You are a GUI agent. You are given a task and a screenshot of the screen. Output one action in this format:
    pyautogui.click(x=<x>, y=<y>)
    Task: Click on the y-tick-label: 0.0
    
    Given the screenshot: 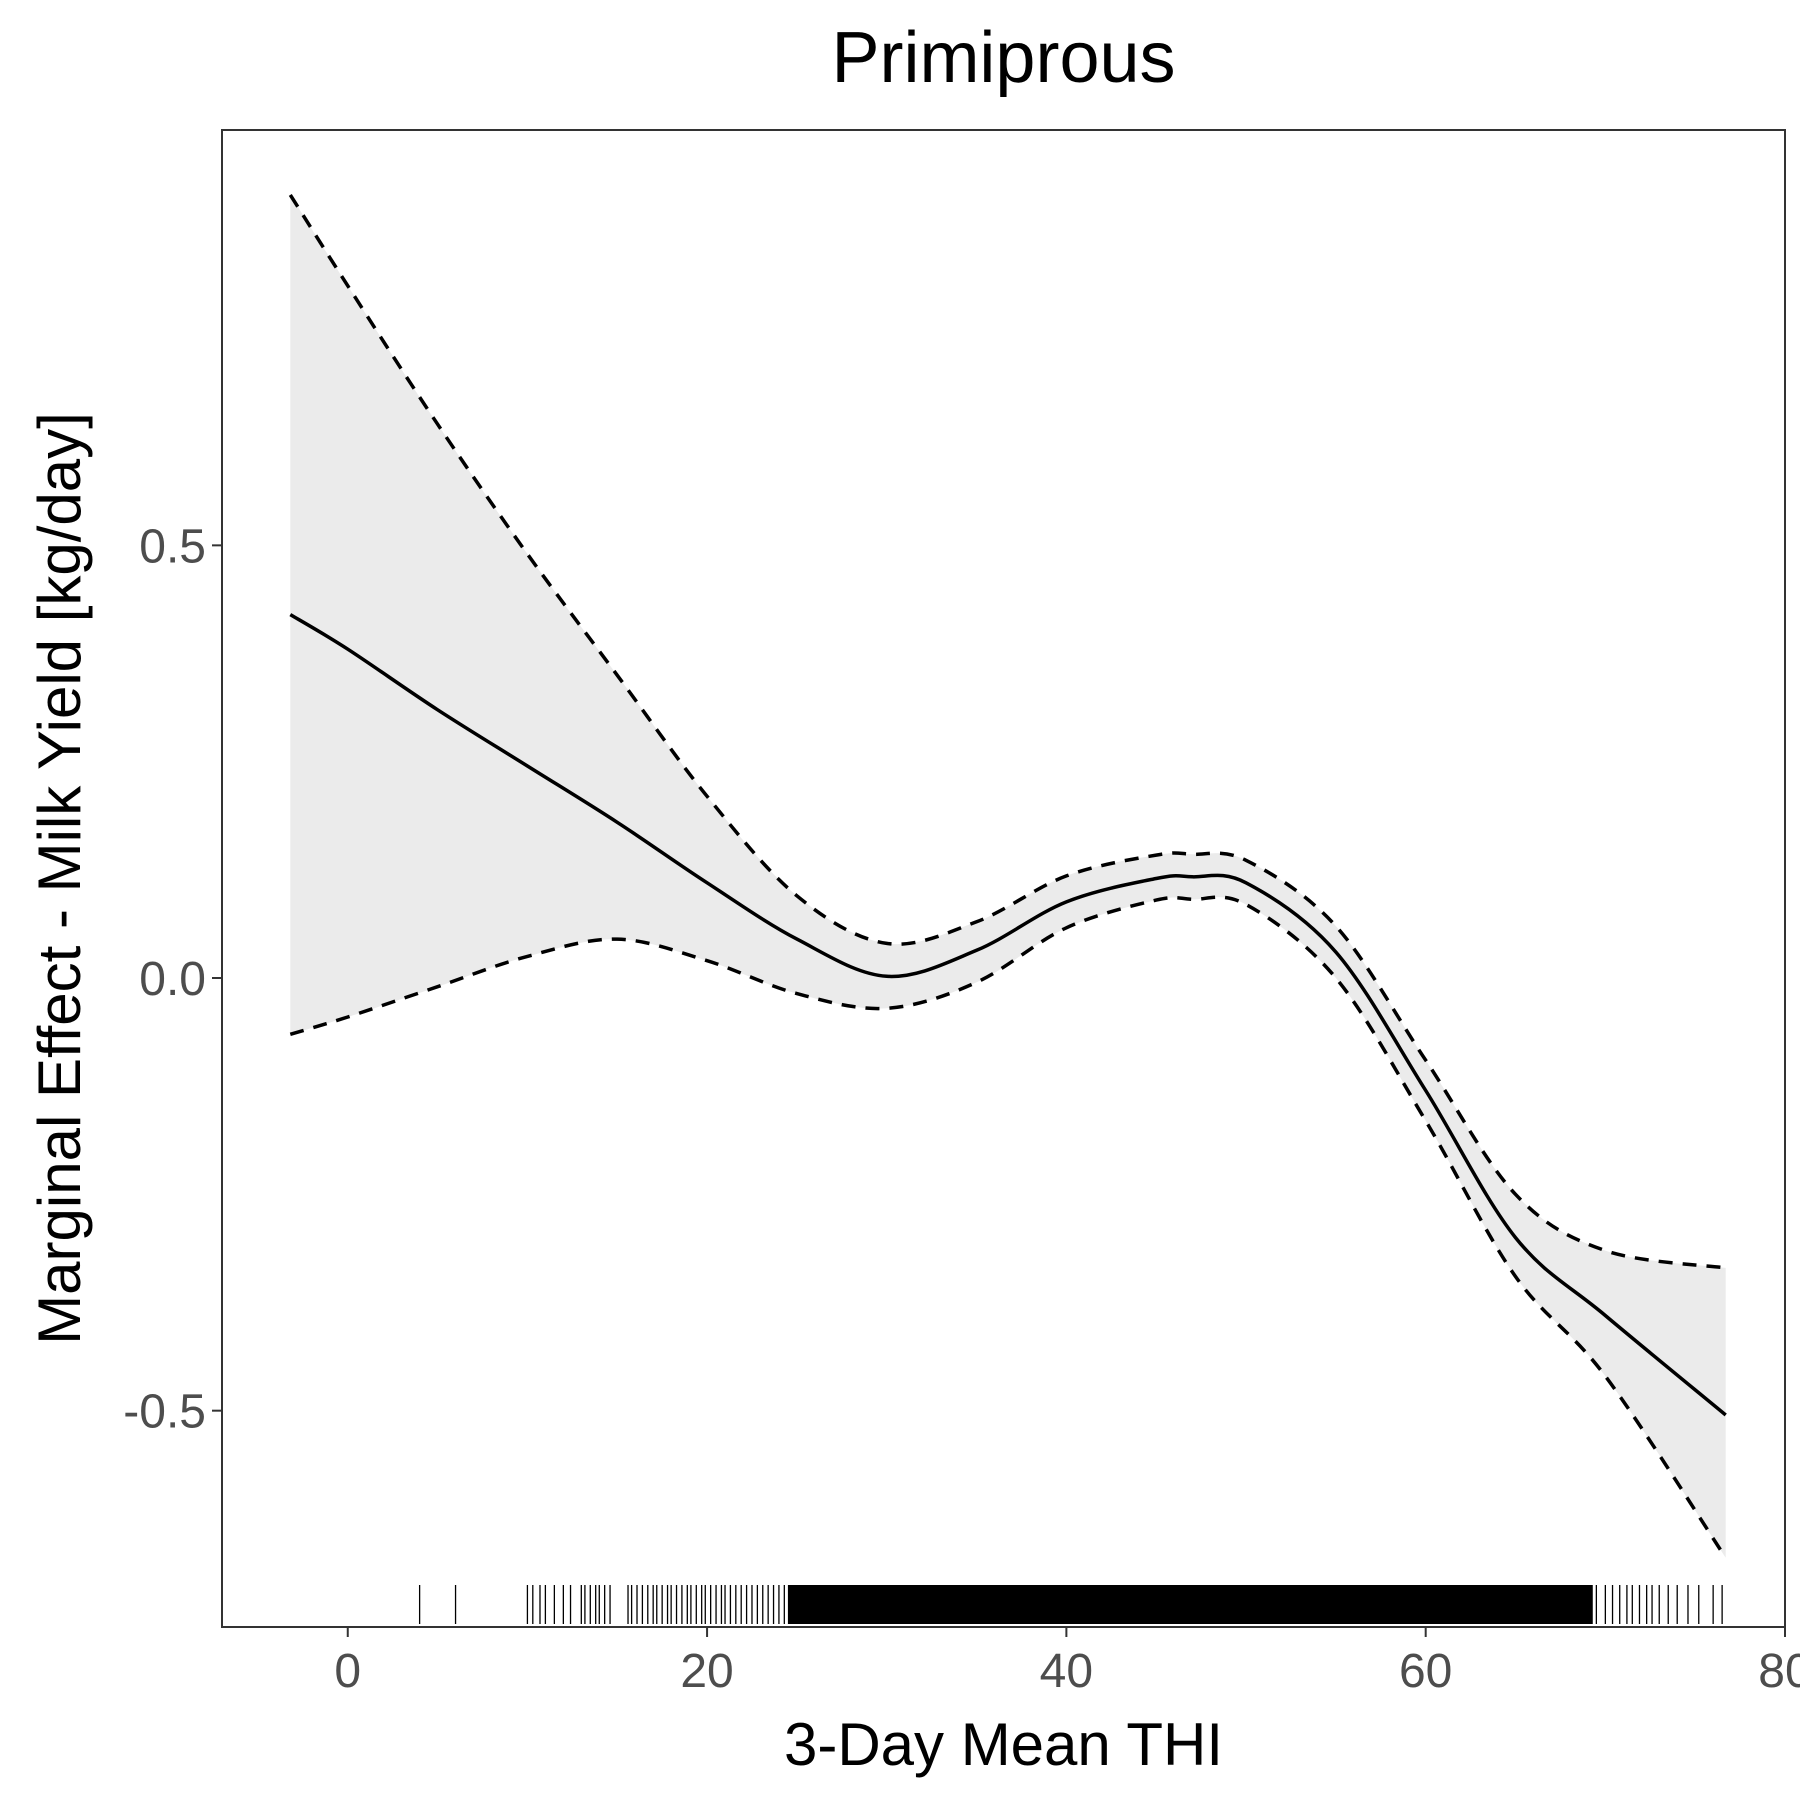 What is the action you would take?
    pyautogui.click(x=172, y=979)
    